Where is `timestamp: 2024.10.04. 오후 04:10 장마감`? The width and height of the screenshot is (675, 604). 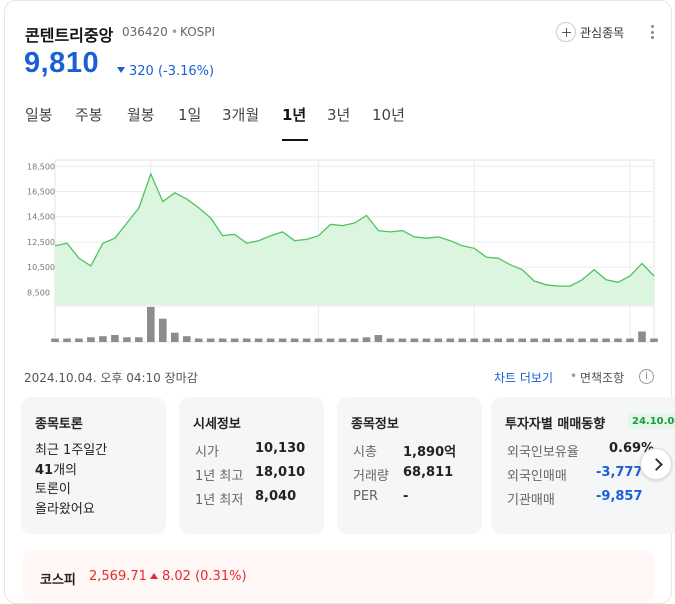
timestamp: 2024.10.04. 오후 04:10 장마감 is located at coordinates (111, 378).